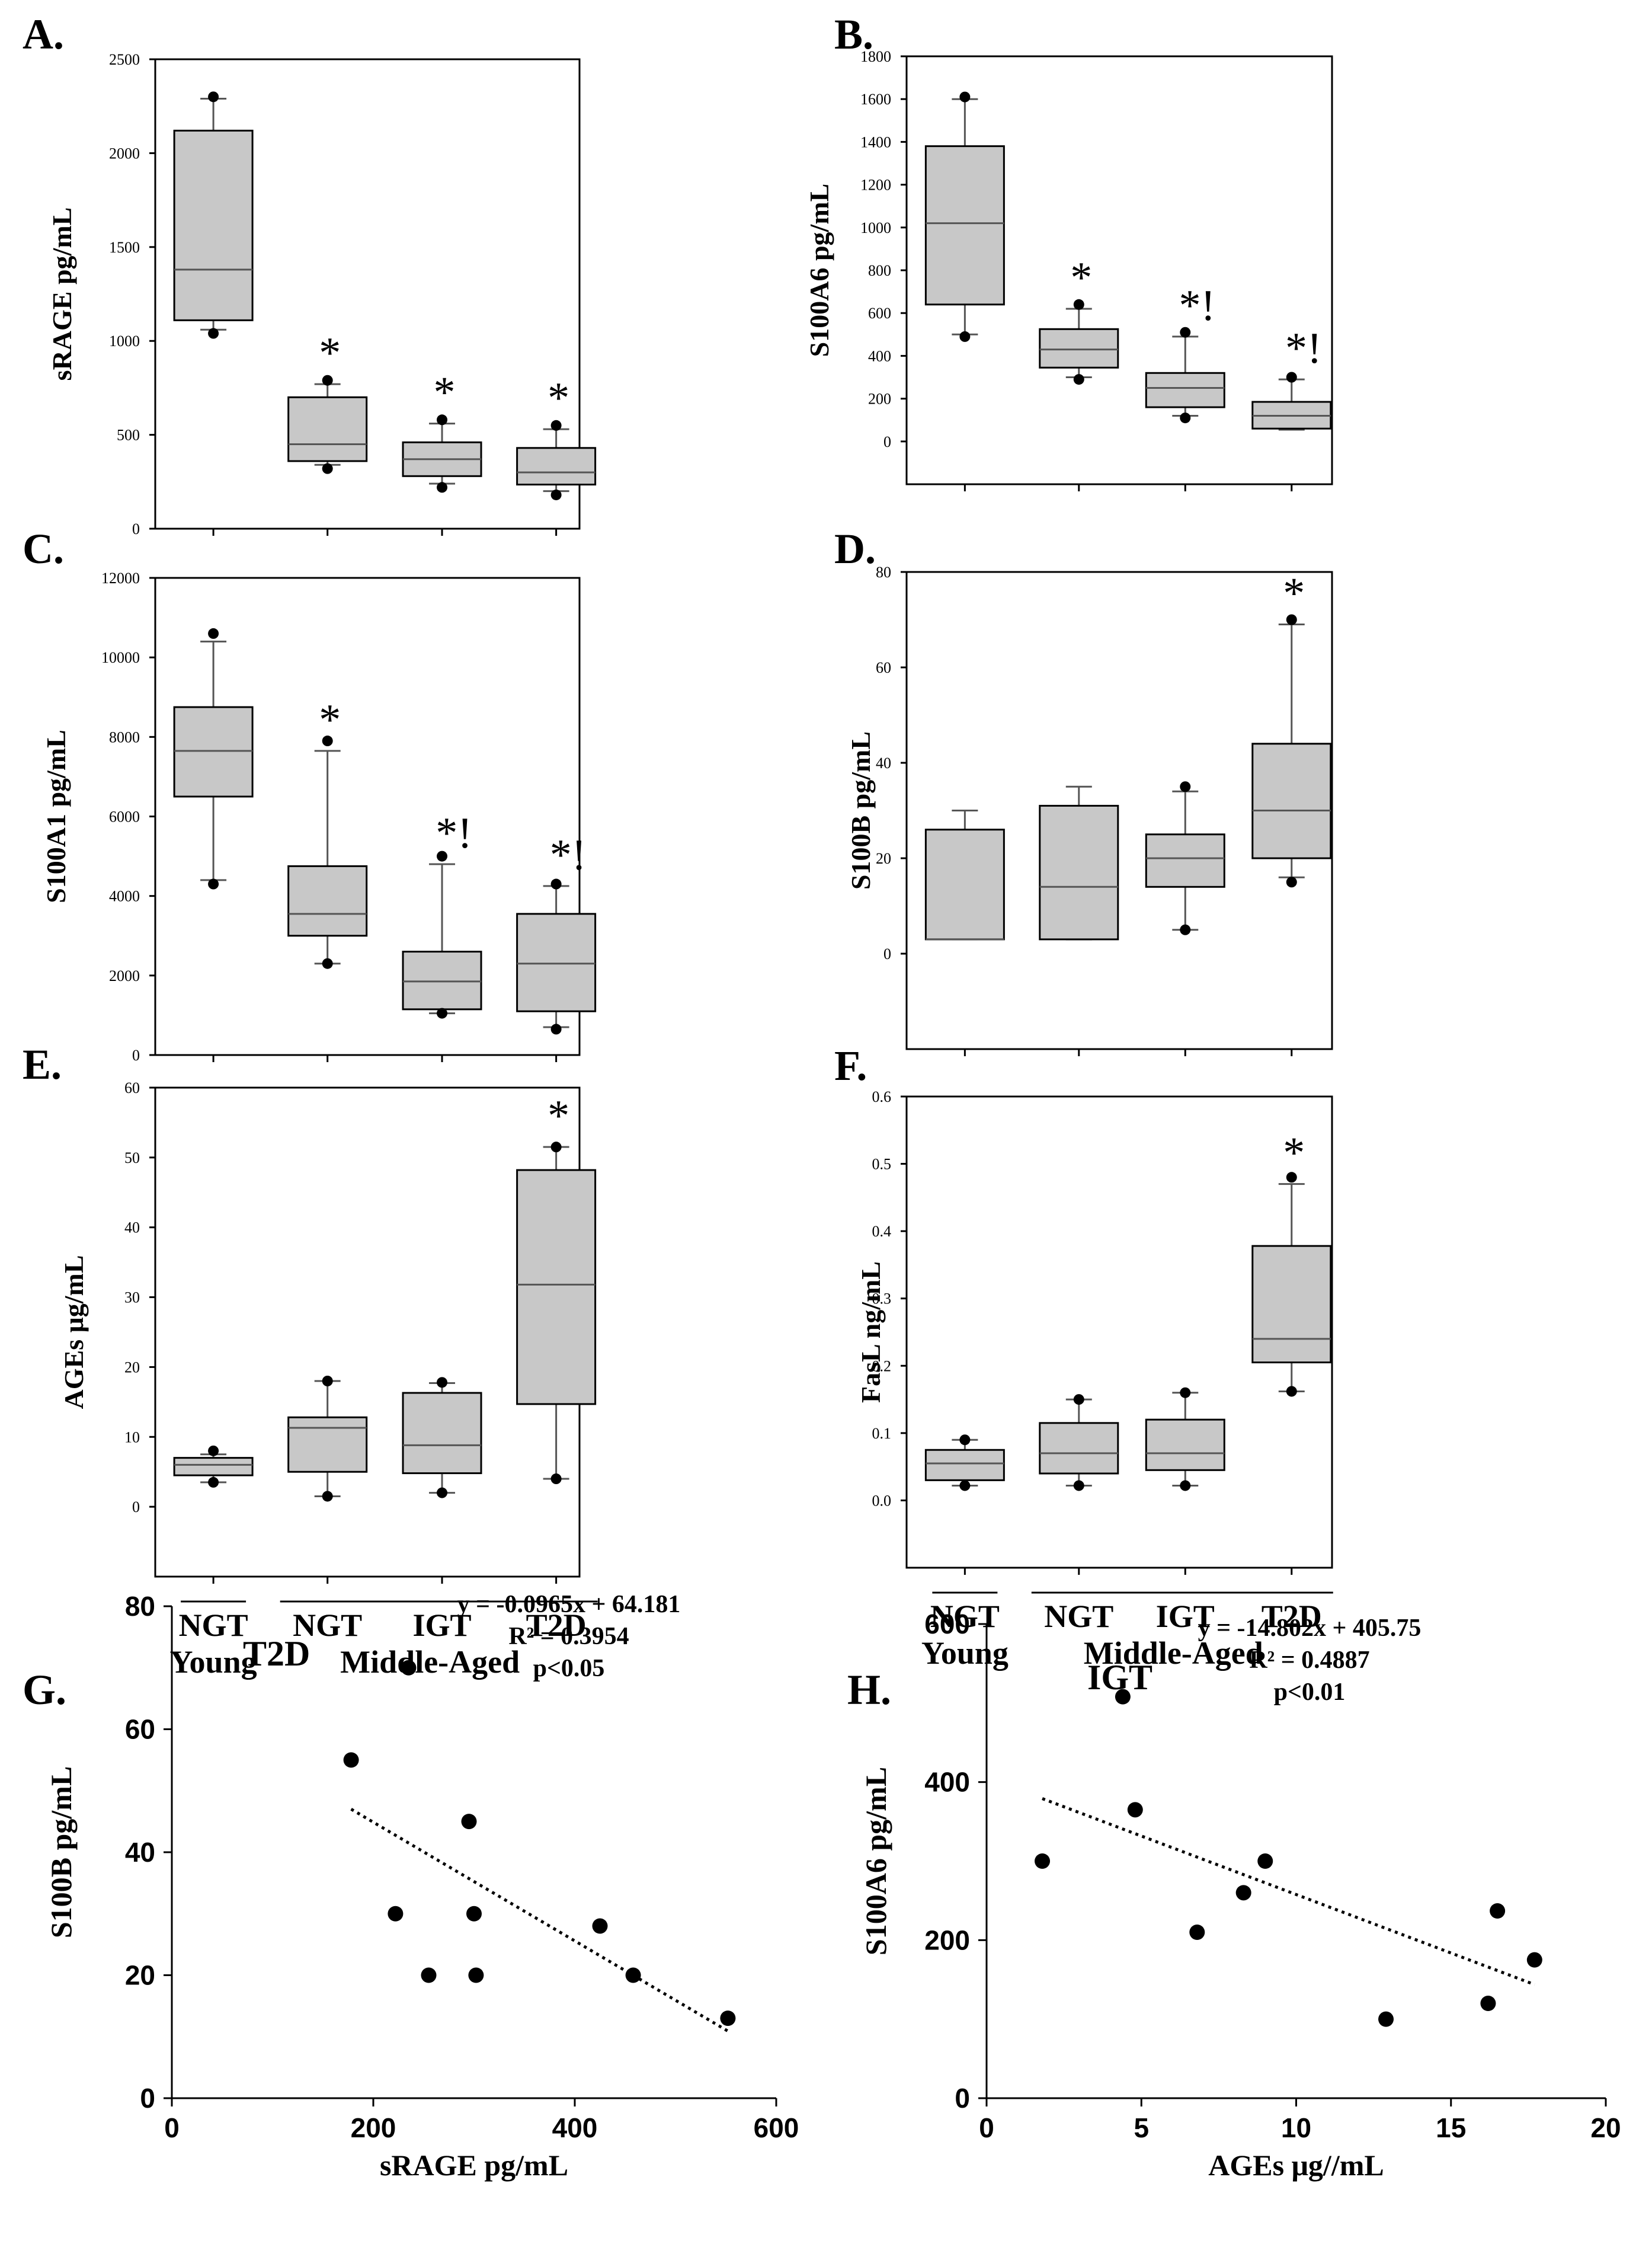  What do you see at coordinates (882, 1365) in the screenshot?
I see `y-tick-label: 0.2` at bounding box center [882, 1365].